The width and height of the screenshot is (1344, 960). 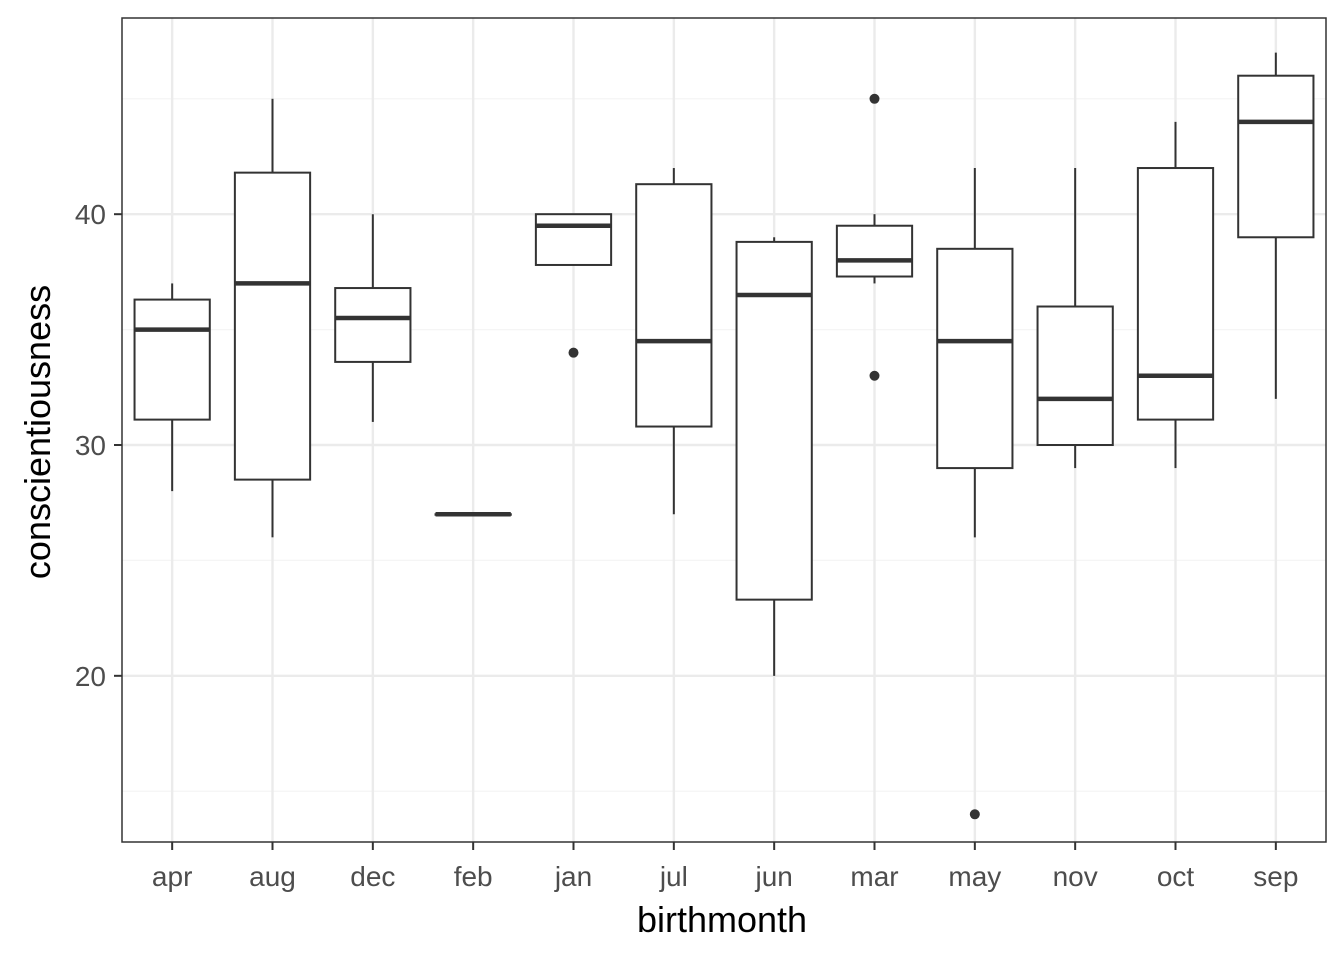 I want to click on x-tick-label-may: may, so click(x=974, y=876).